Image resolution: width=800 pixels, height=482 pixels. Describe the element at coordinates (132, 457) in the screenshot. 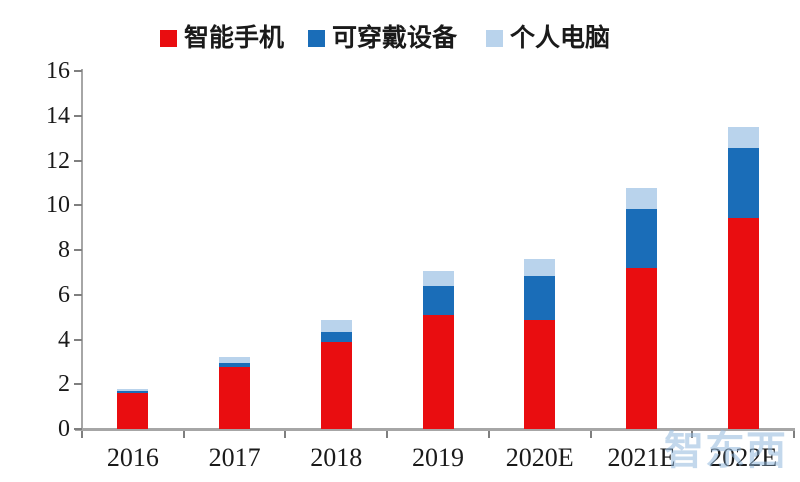

I see `x-axis-label-2016: 2016` at that location.